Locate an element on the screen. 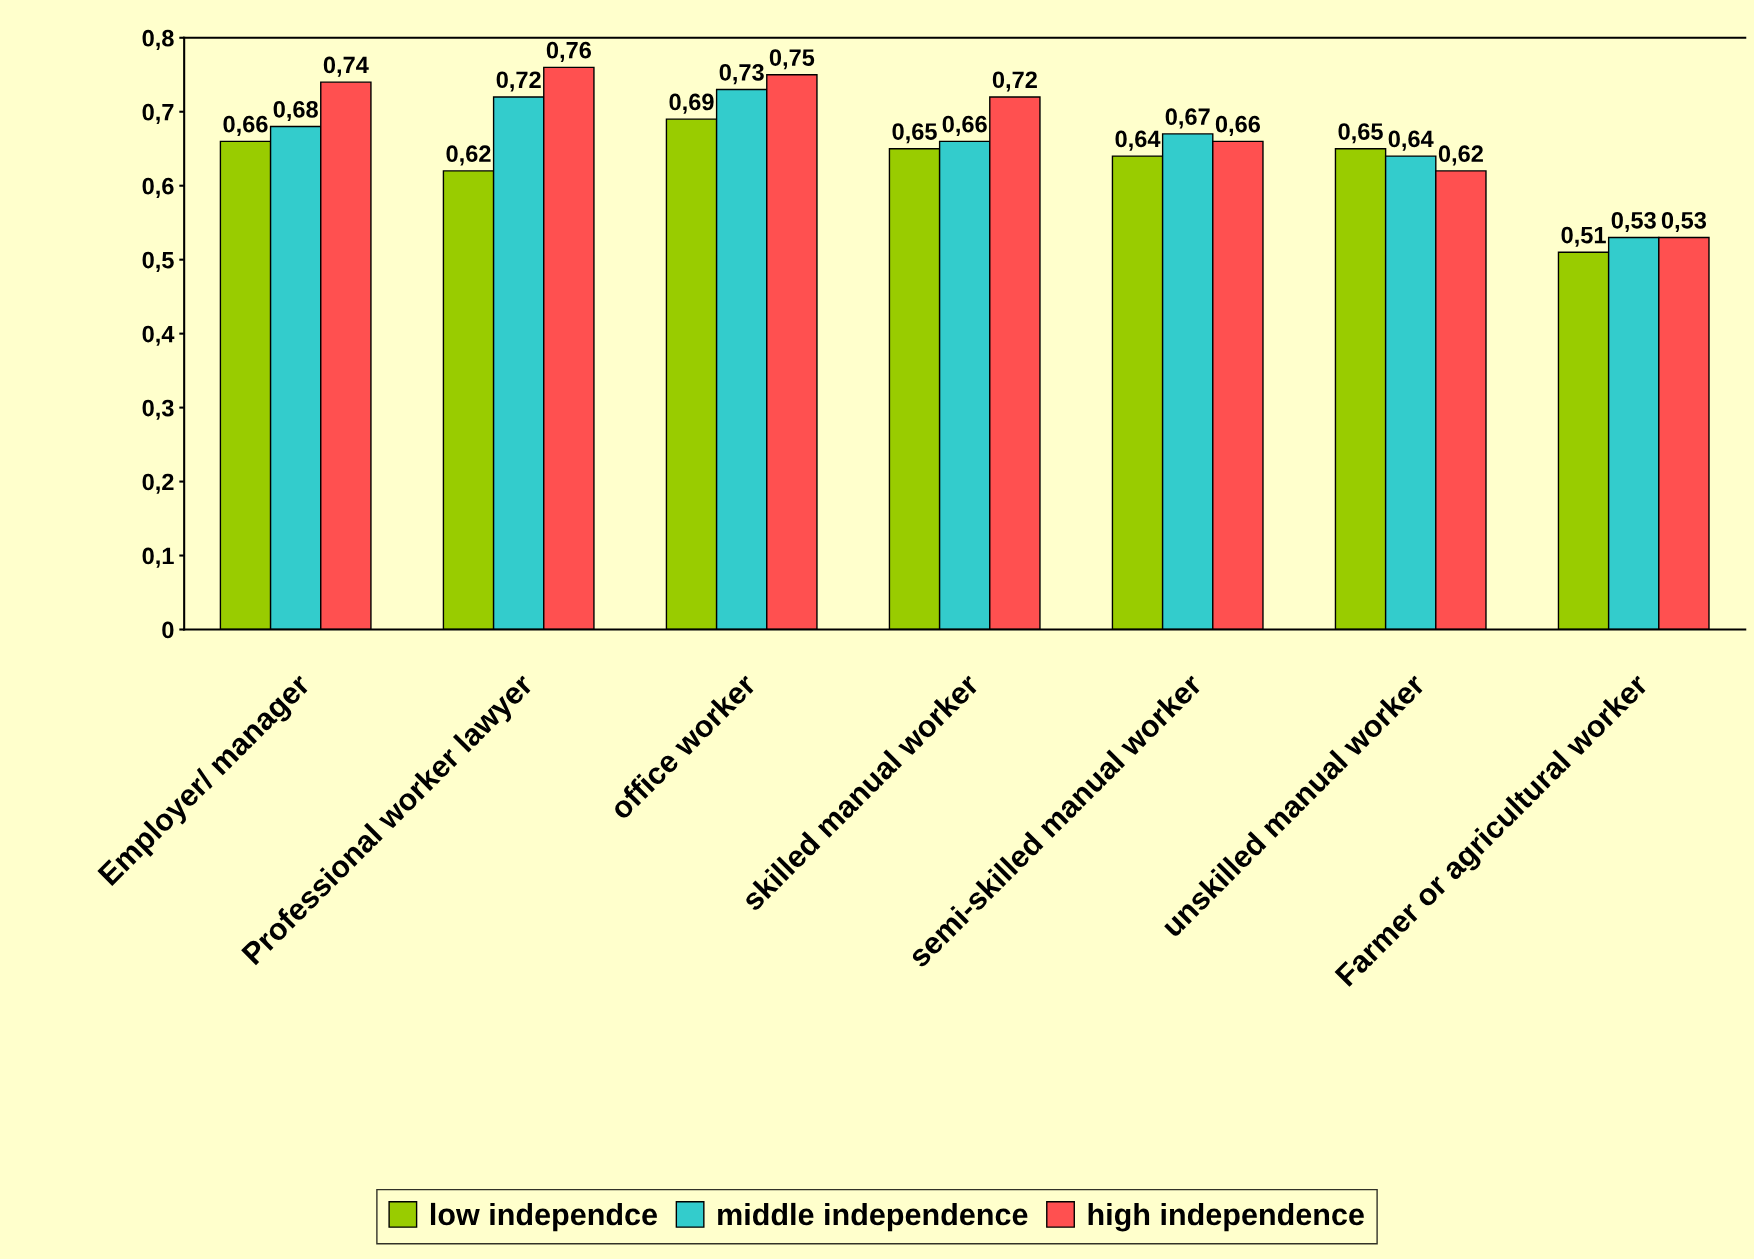  y-tick-label: 0,2 is located at coordinates (158, 483).